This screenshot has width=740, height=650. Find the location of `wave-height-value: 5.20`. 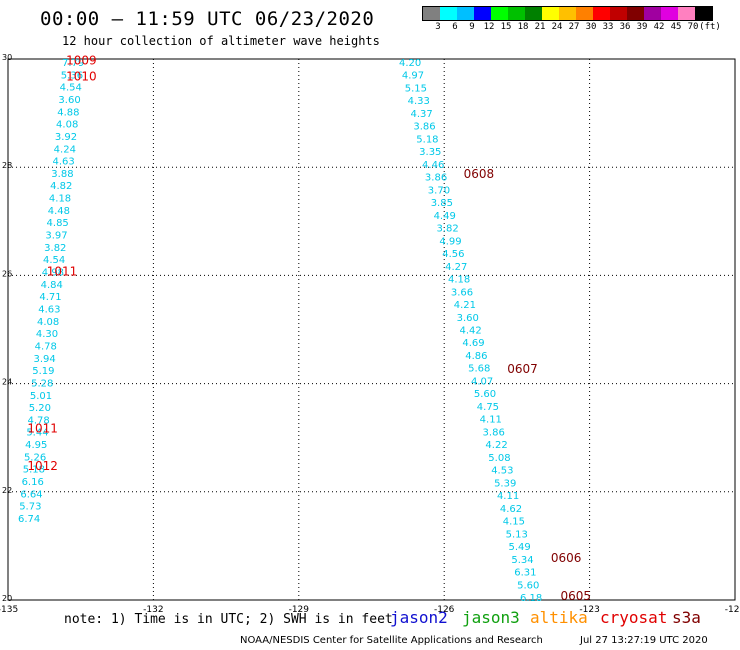

wave-height-value: 5.20 is located at coordinates (40, 408).